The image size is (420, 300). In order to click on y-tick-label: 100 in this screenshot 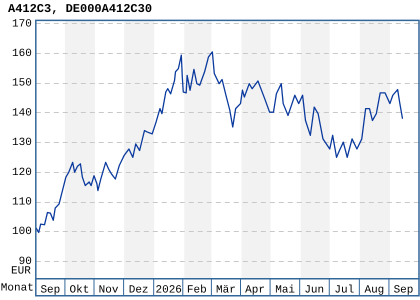, I will do `click(22, 232)`.